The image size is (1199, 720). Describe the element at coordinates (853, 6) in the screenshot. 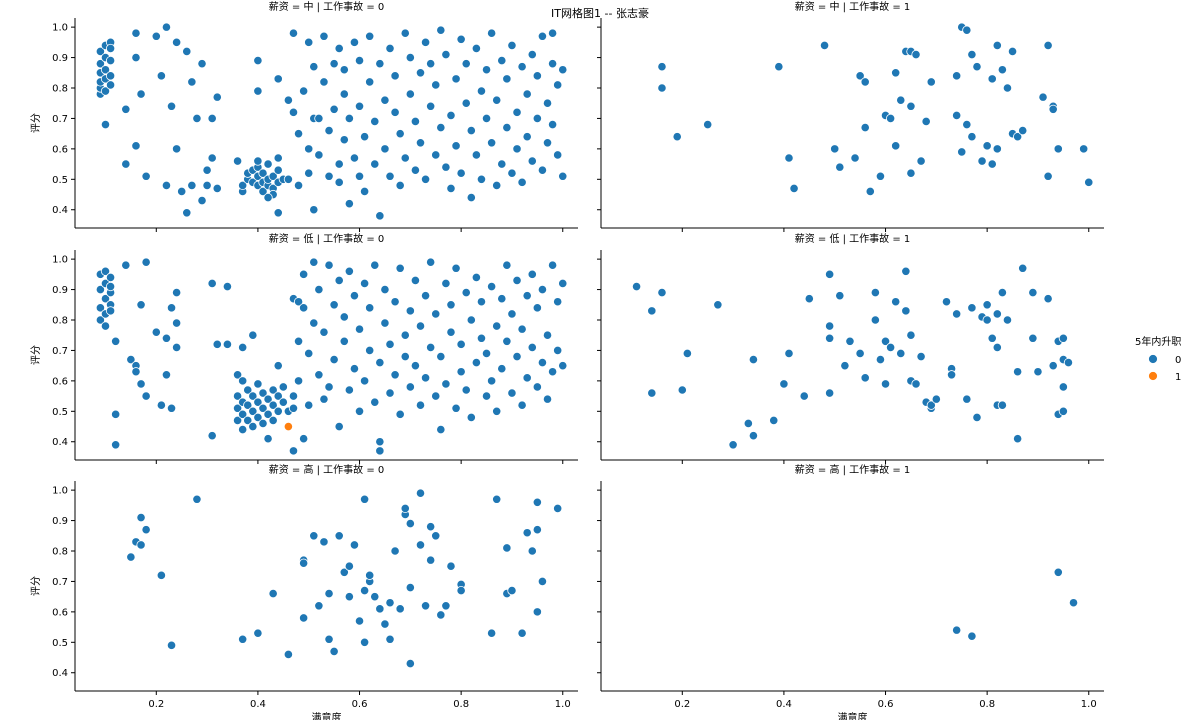

I see `panel-title: 薪资 = 中 | 工作事故 = 1` at that location.